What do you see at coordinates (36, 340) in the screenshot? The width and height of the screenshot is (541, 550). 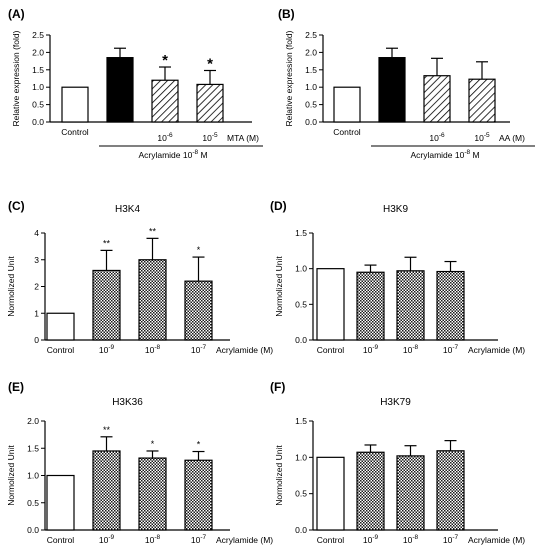 I see `y-tick-label: 0` at bounding box center [36, 340].